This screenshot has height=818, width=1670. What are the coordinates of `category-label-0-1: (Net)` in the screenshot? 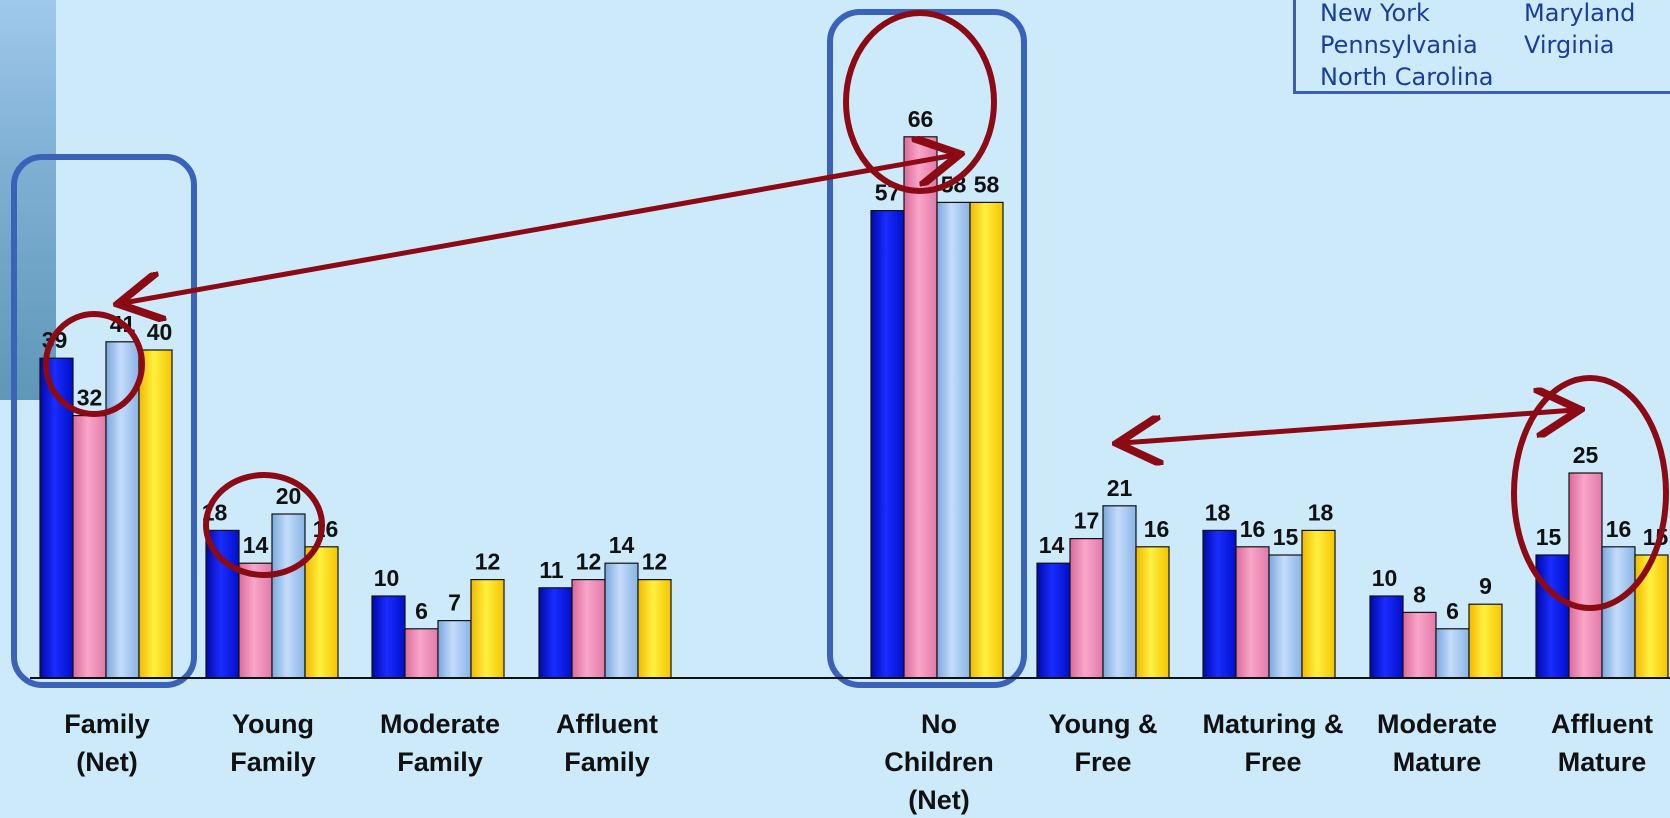 It's located at (107, 762).